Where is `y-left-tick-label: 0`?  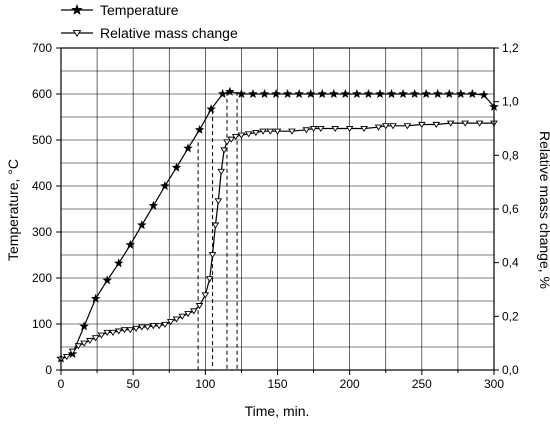 y-left-tick-label: 0 is located at coordinates (48, 370).